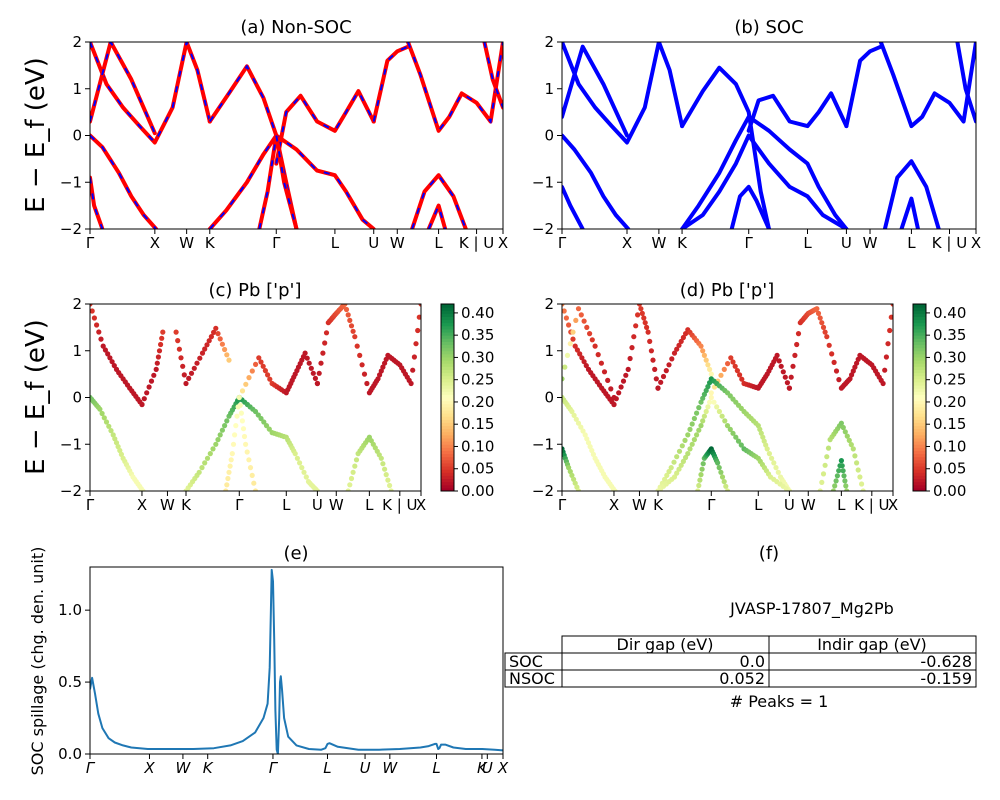  Describe the element at coordinates (296, 661) in the screenshot. I see `spillage-line` at that location.